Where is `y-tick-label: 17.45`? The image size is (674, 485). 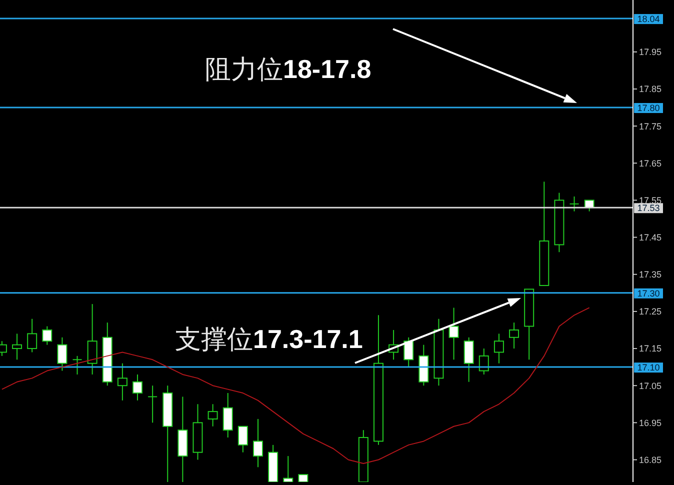
y-tick-label: 17.45 is located at coordinates (650, 237).